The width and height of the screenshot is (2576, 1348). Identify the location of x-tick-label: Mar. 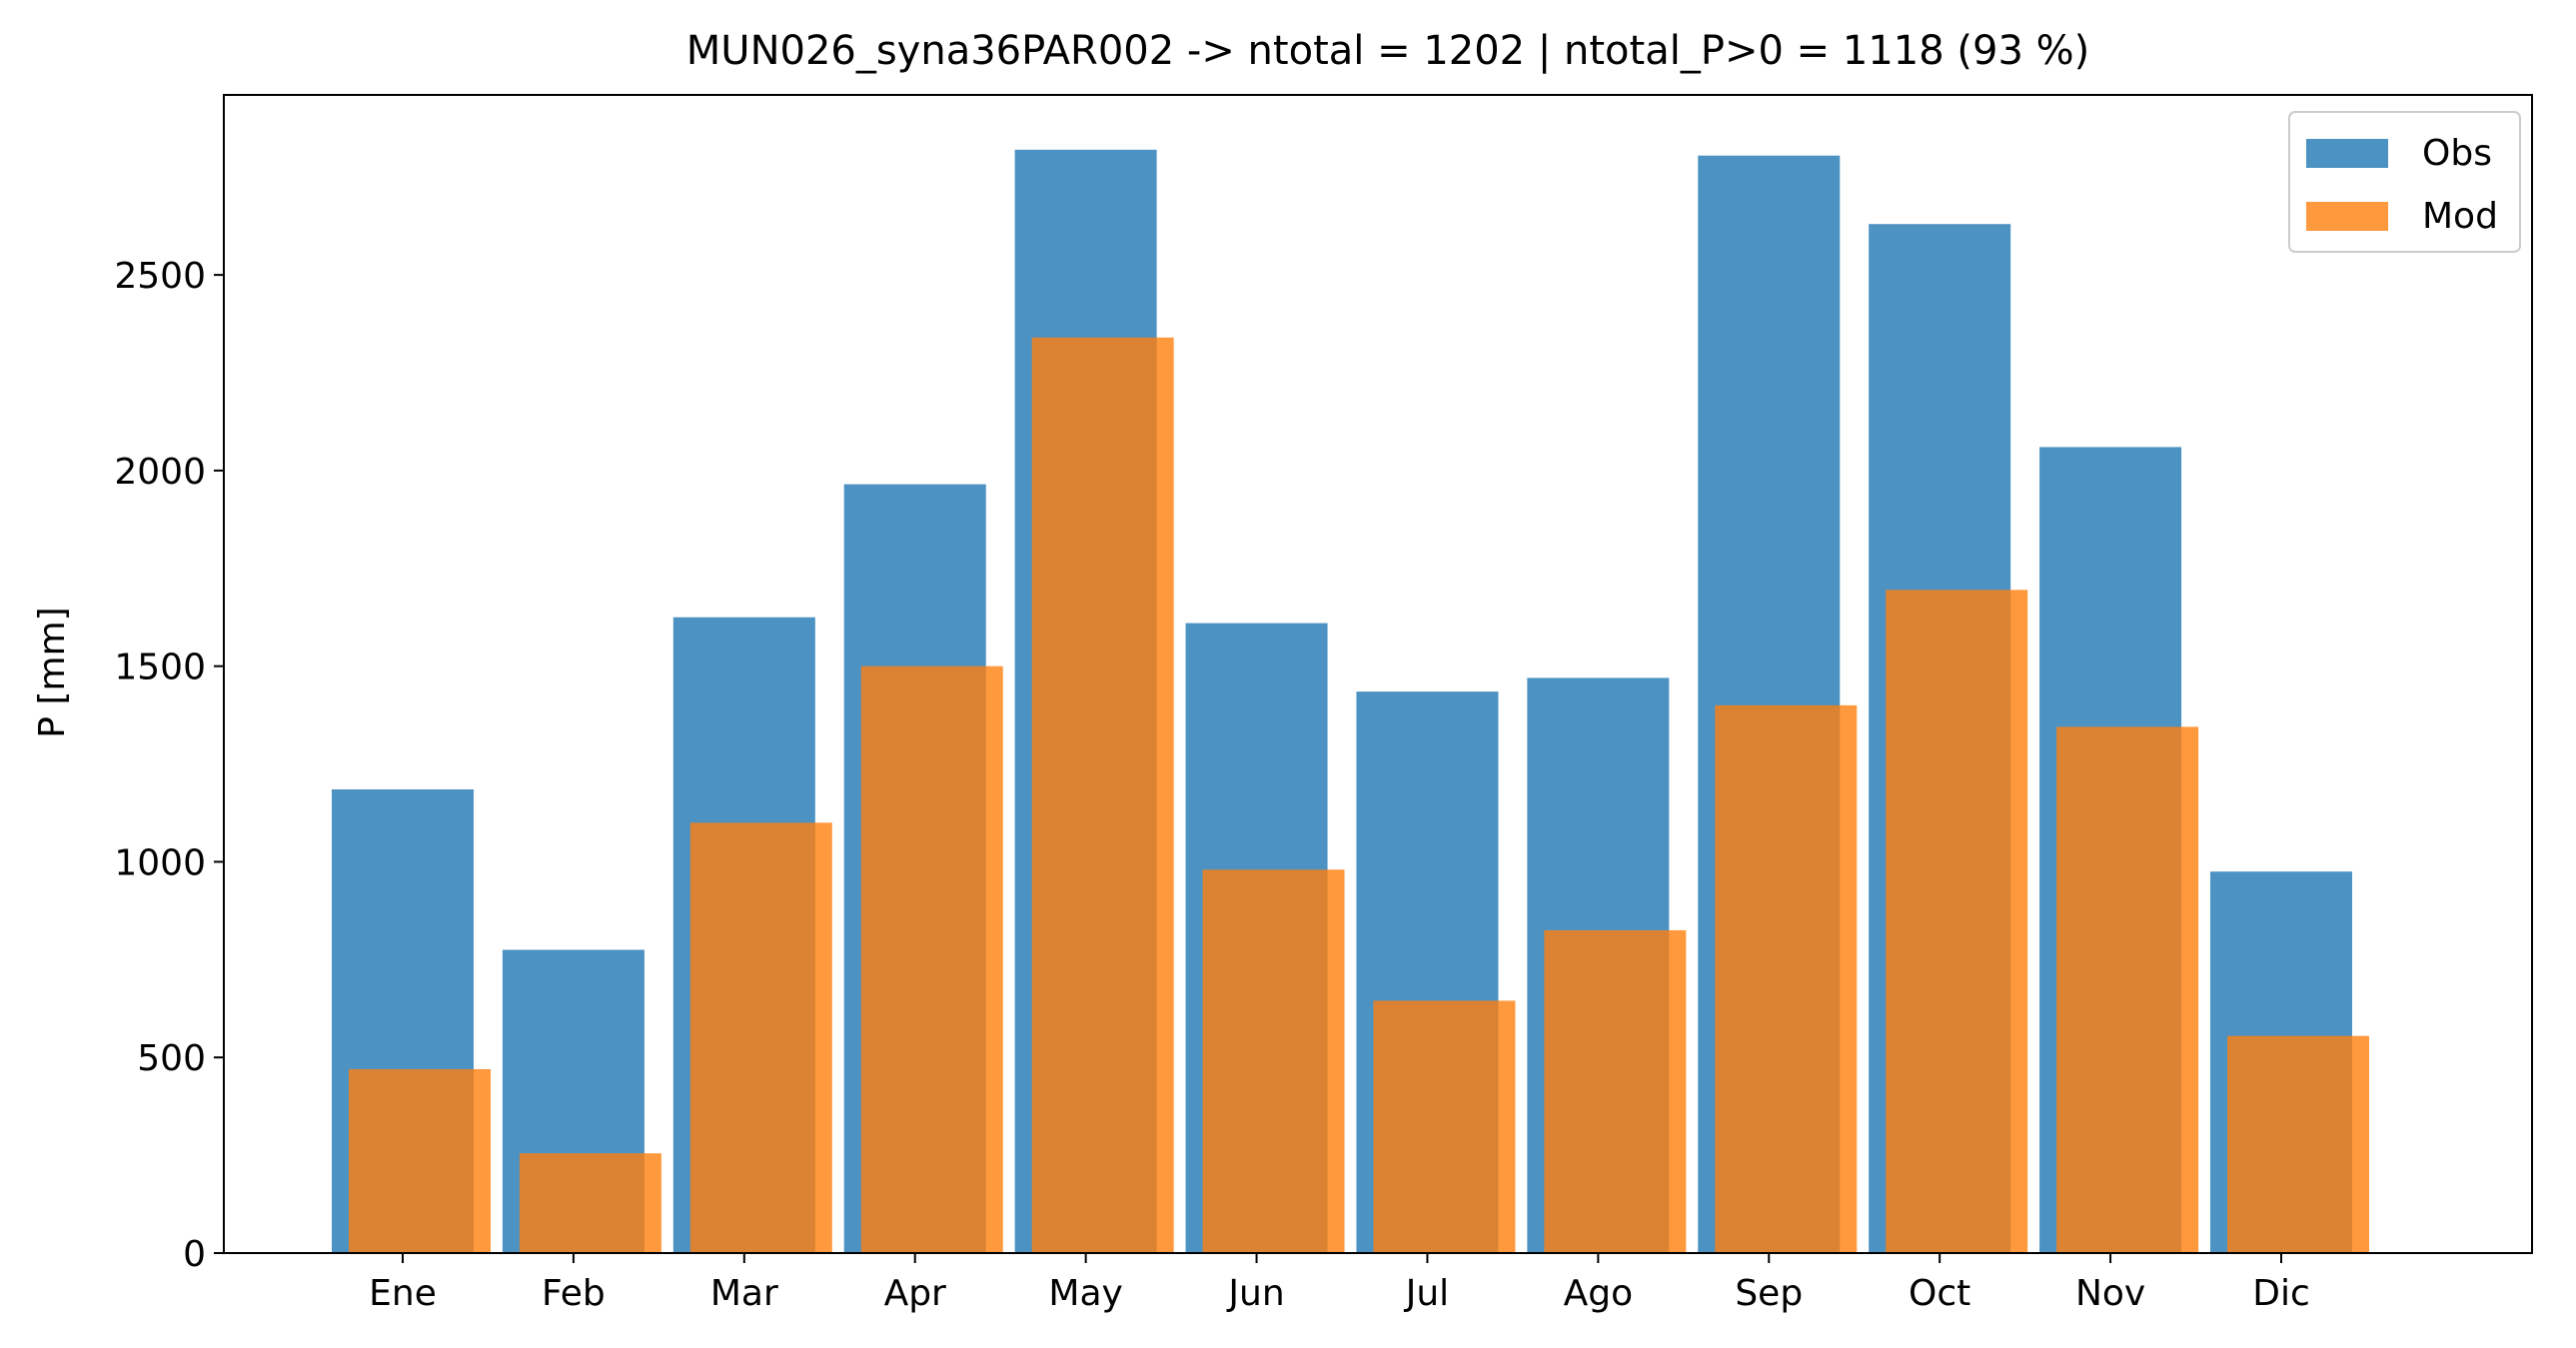
(744, 1294).